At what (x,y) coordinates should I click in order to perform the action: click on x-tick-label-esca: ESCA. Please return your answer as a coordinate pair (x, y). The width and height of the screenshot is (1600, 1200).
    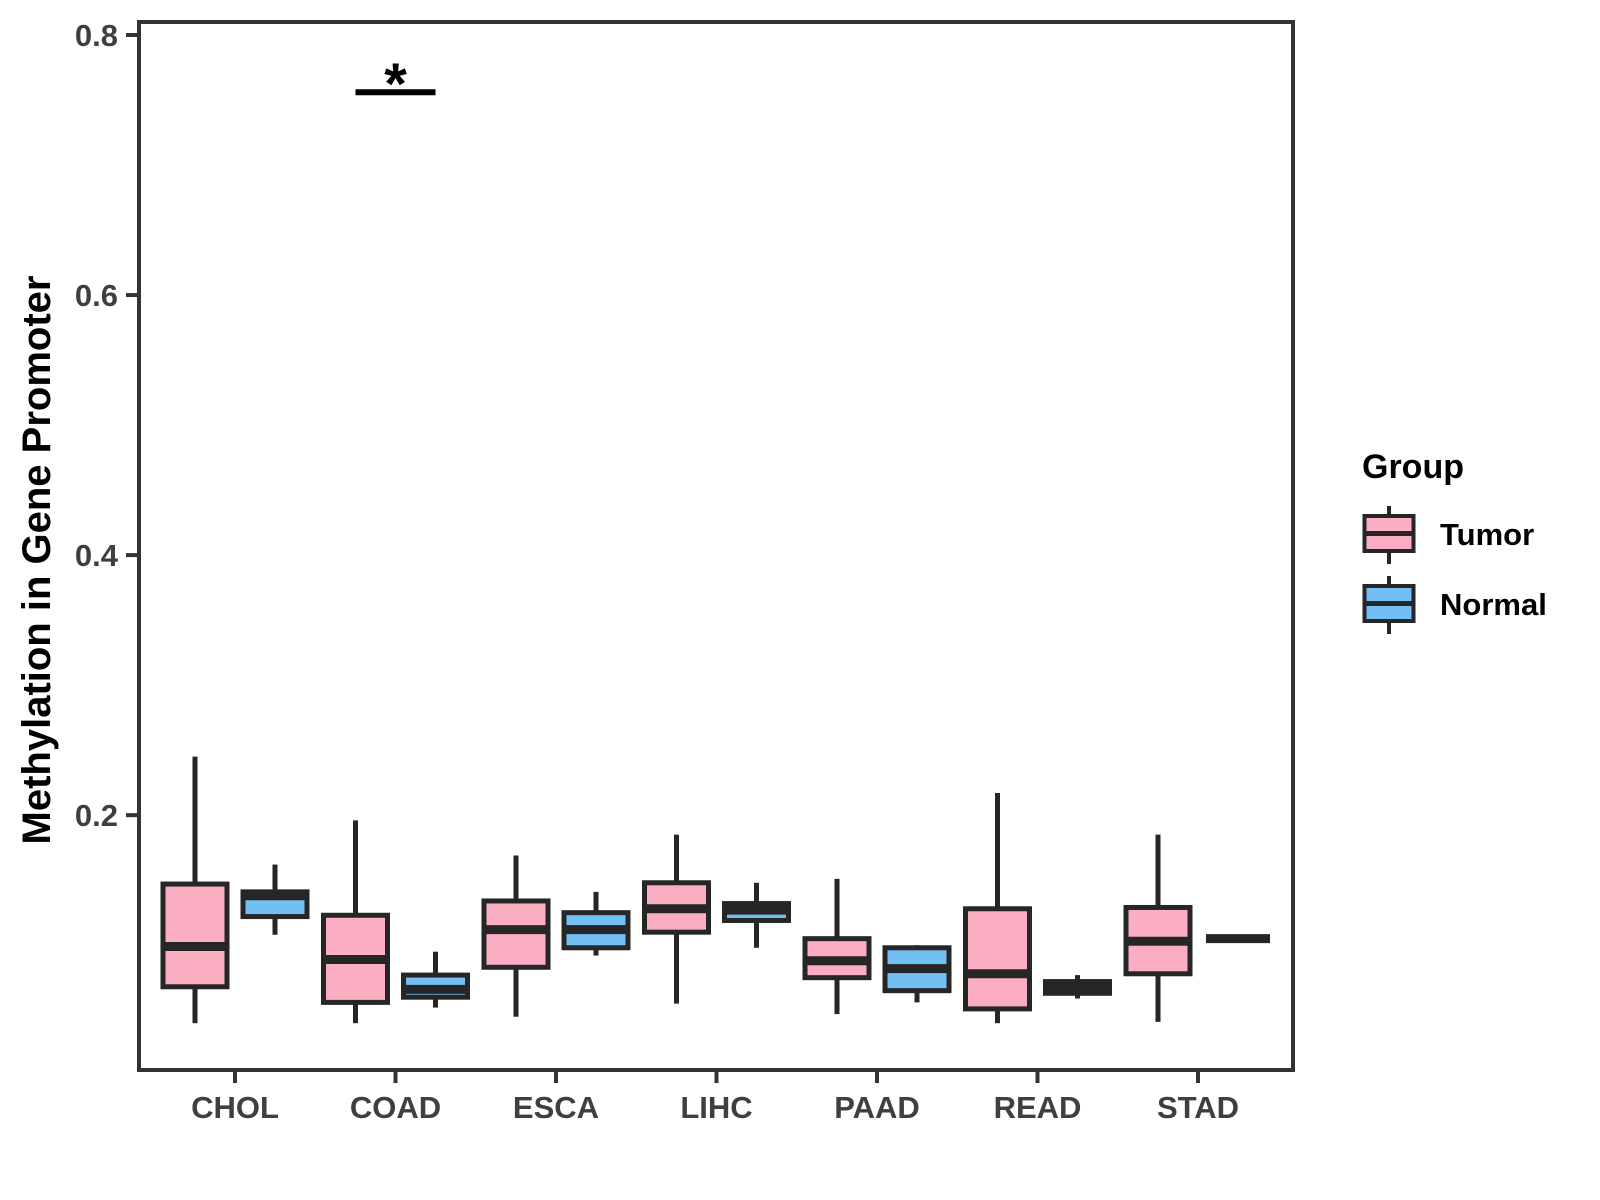
    Looking at the image, I should click on (556, 1107).